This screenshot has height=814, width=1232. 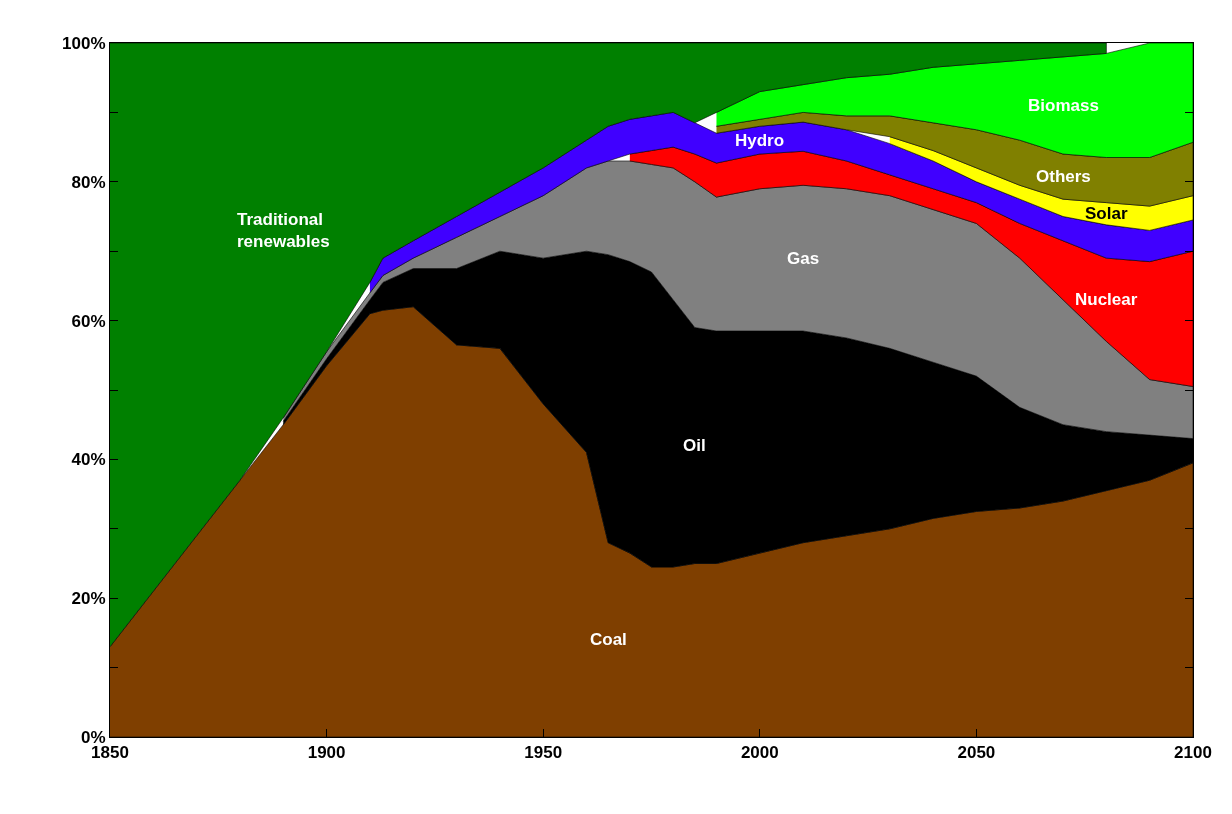 What do you see at coordinates (803, 258) in the screenshot?
I see `series-label: Gas` at bounding box center [803, 258].